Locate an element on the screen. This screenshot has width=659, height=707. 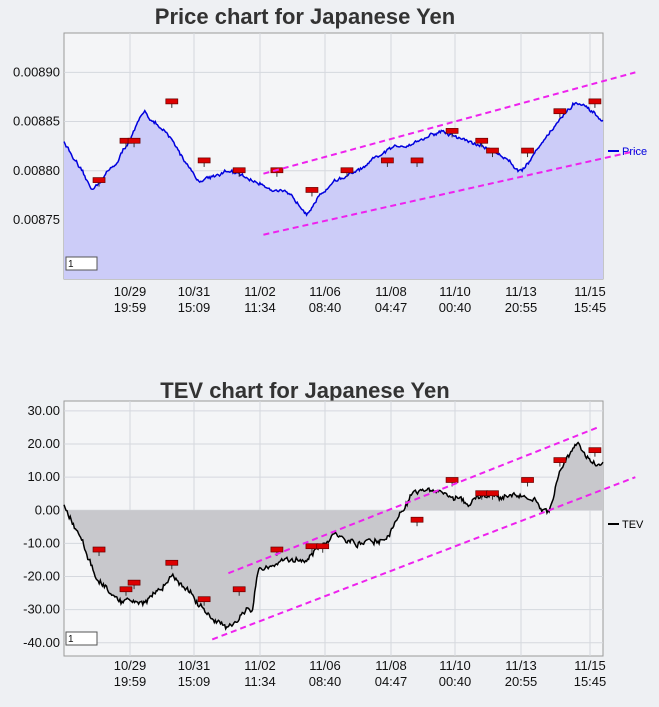
price-legend: Price is located at coordinates (627, 152).